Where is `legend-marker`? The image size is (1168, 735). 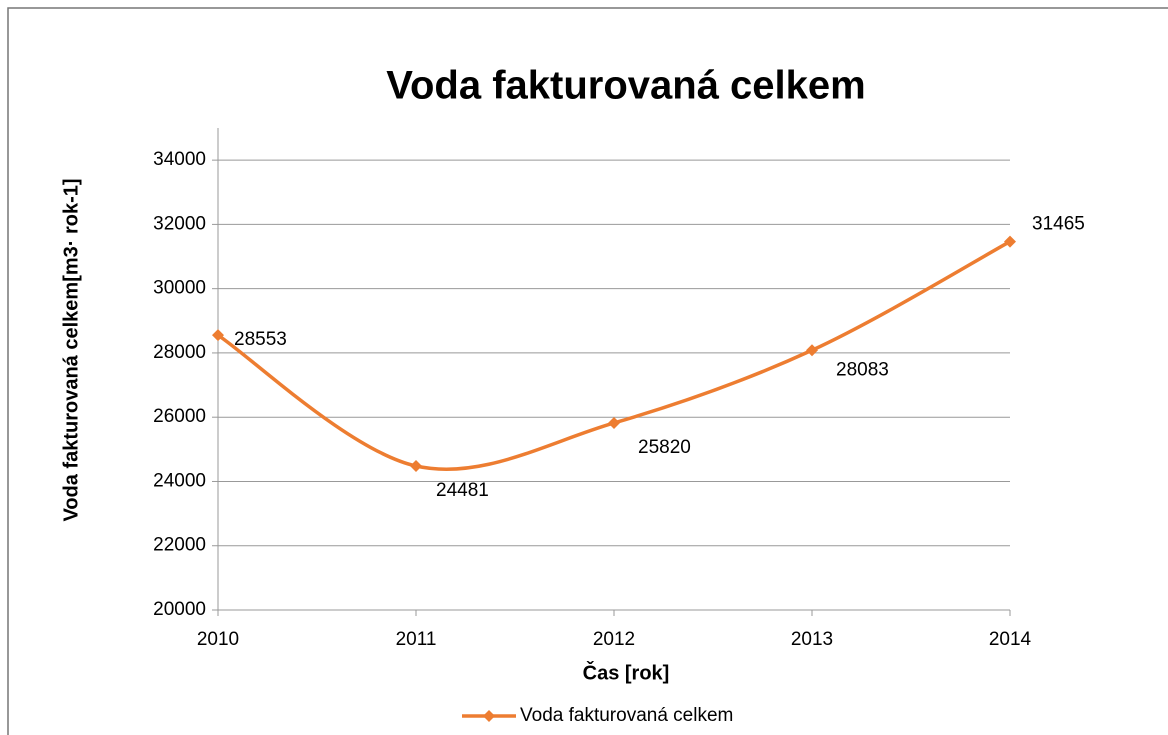 legend-marker is located at coordinates (489, 716).